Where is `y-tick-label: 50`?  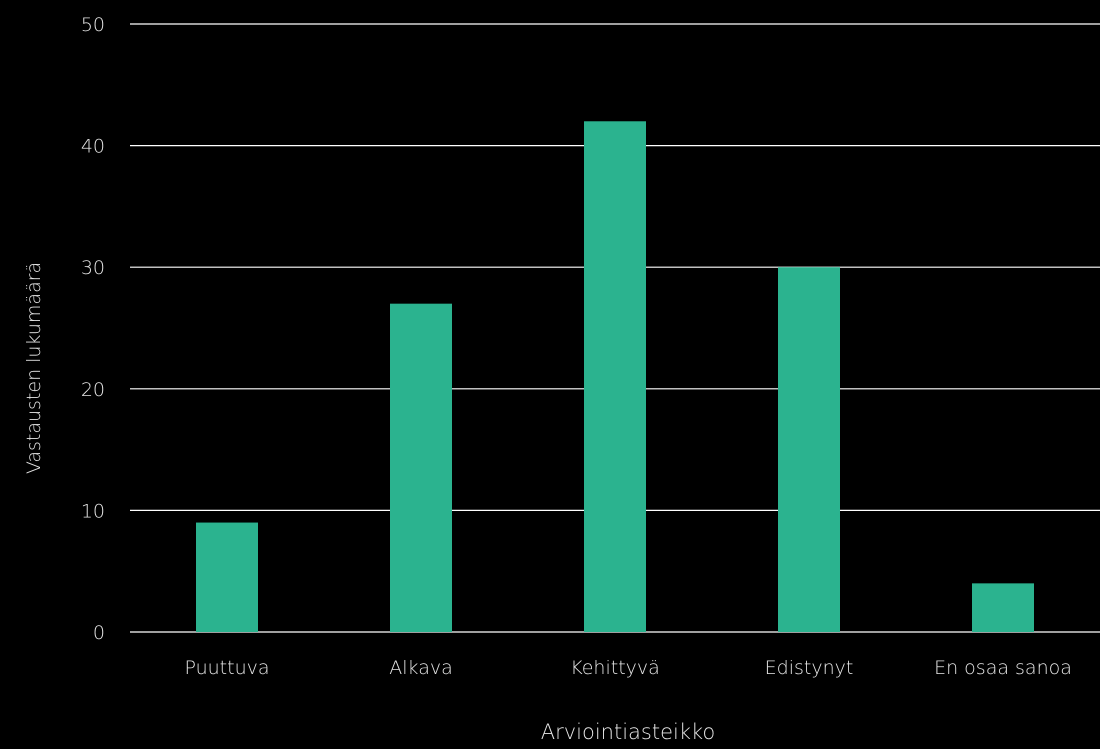
y-tick-label: 50 is located at coordinates (93, 25).